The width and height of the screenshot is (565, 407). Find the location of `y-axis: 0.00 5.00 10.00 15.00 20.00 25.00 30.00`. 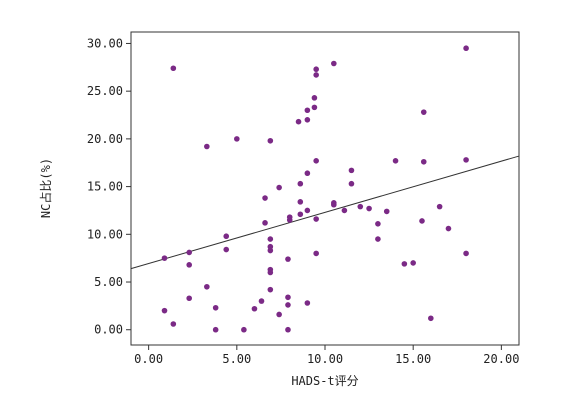

y-axis: 0.00 5.00 10.00 15.00 20.00 25.00 30.00 is located at coordinates (109, 186).